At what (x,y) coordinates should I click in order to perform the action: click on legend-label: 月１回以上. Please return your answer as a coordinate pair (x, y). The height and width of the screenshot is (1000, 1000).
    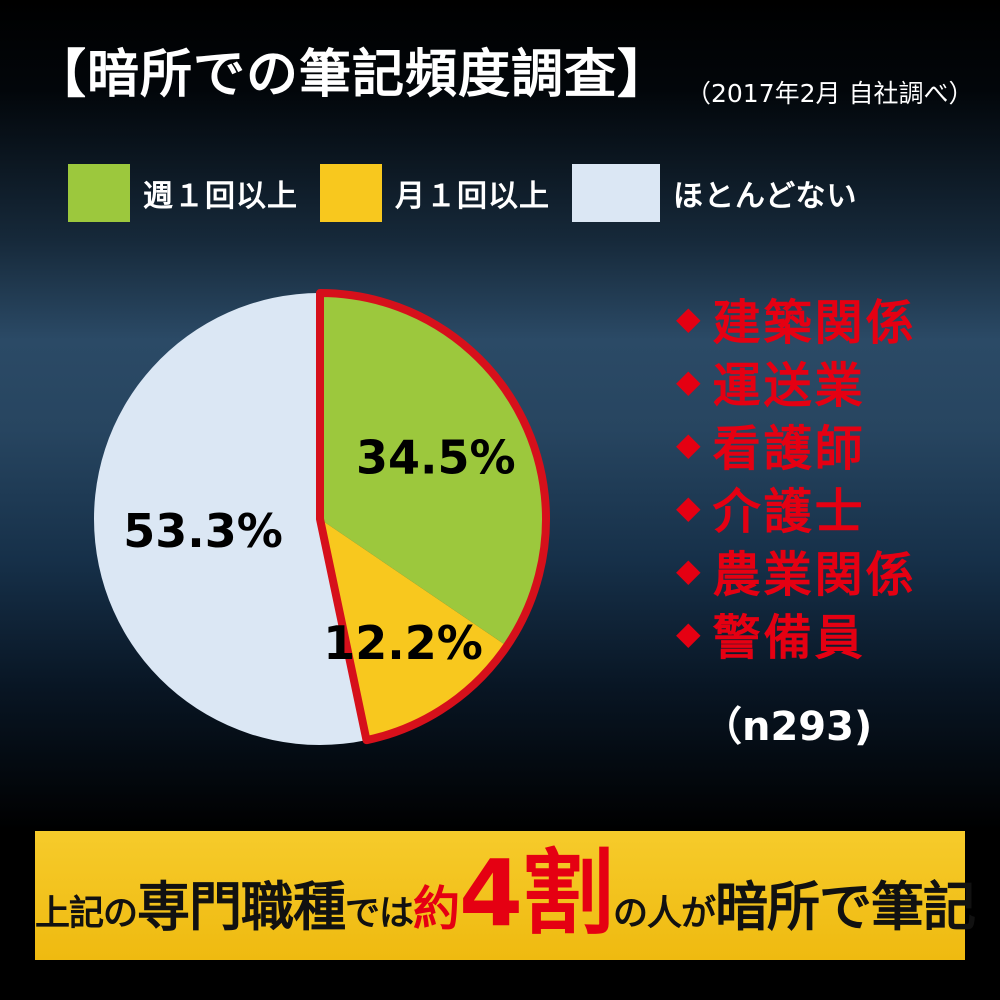
    Looking at the image, I should click on (472, 196).